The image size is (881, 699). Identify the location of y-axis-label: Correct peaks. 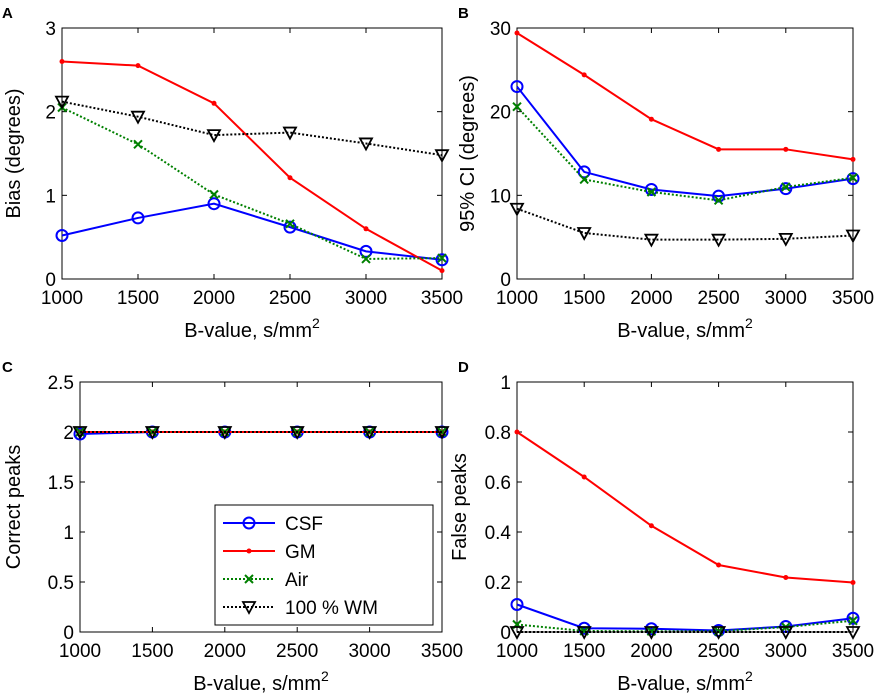
(14, 507).